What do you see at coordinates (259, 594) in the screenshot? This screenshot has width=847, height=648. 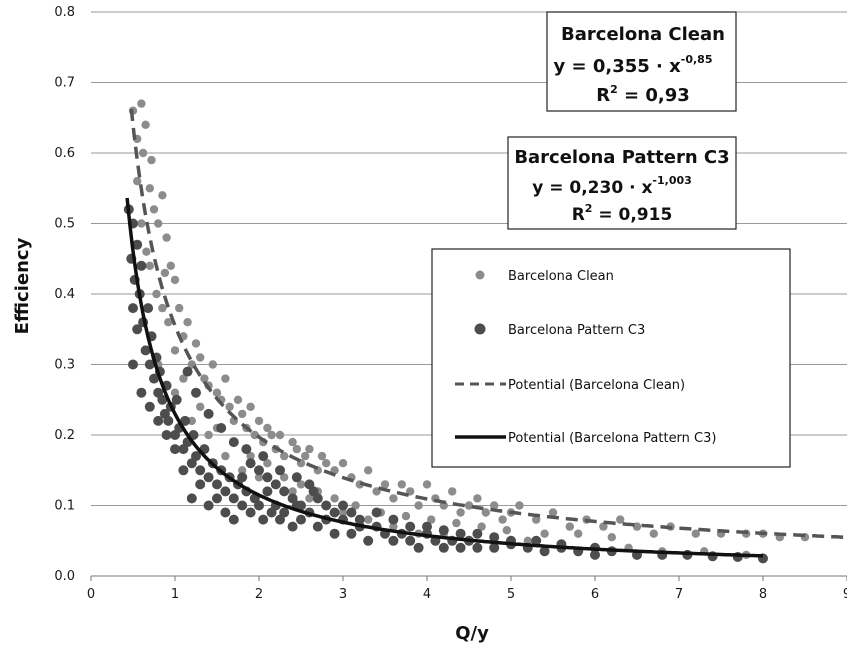 I see `x-tick-label: 2` at bounding box center [259, 594].